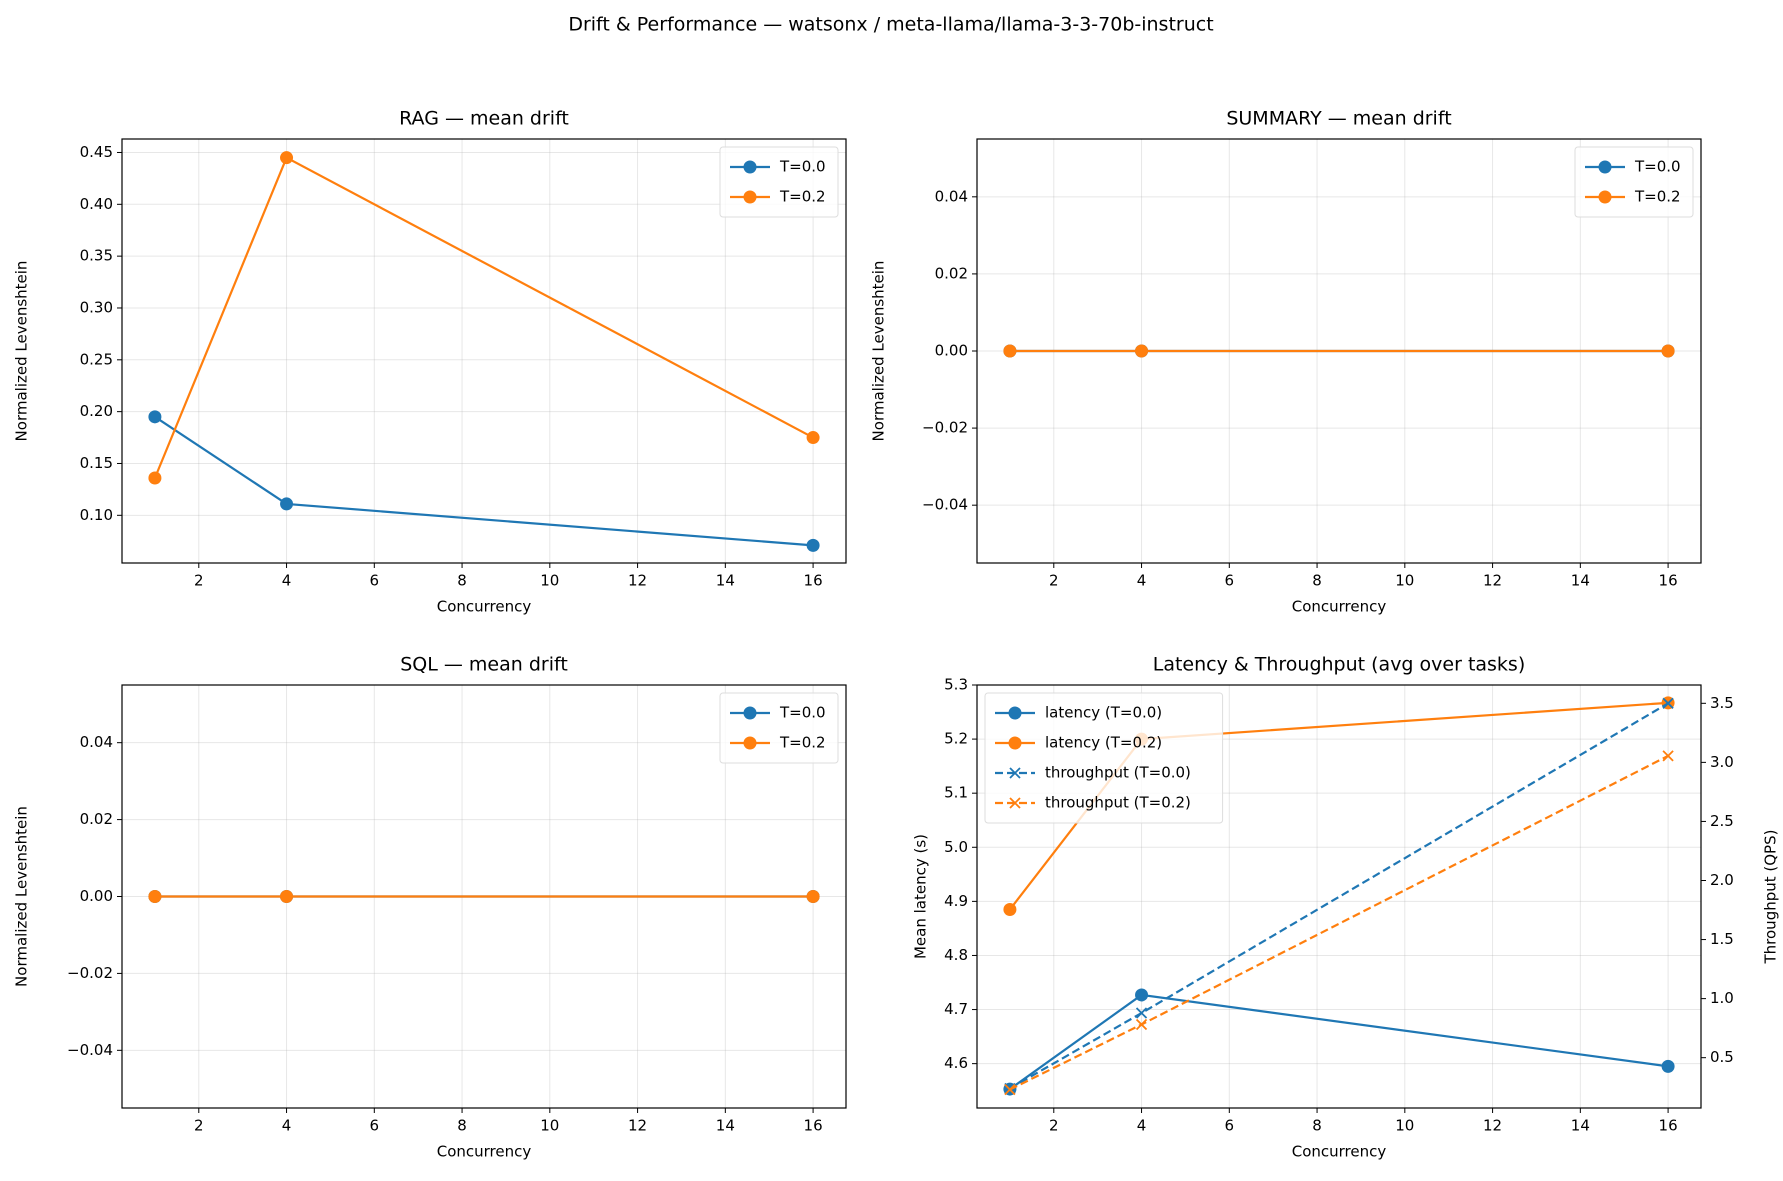 The height and width of the screenshot is (1181, 1783). Describe the element at coordinates (96, 307) in the screenshot. I see `y-tick-label: 0.30` at that location.